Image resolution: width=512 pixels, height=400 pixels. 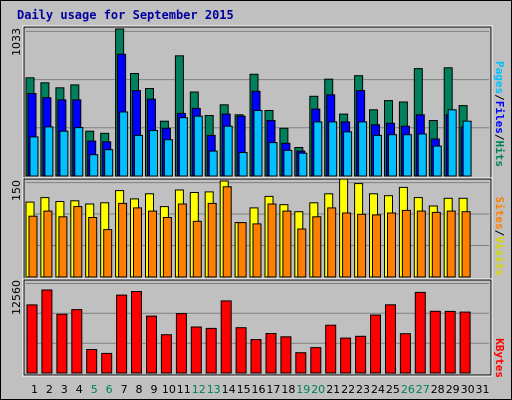 I want to click on kbytes-panel-legend: KBytes, so click(x=499, y=293).